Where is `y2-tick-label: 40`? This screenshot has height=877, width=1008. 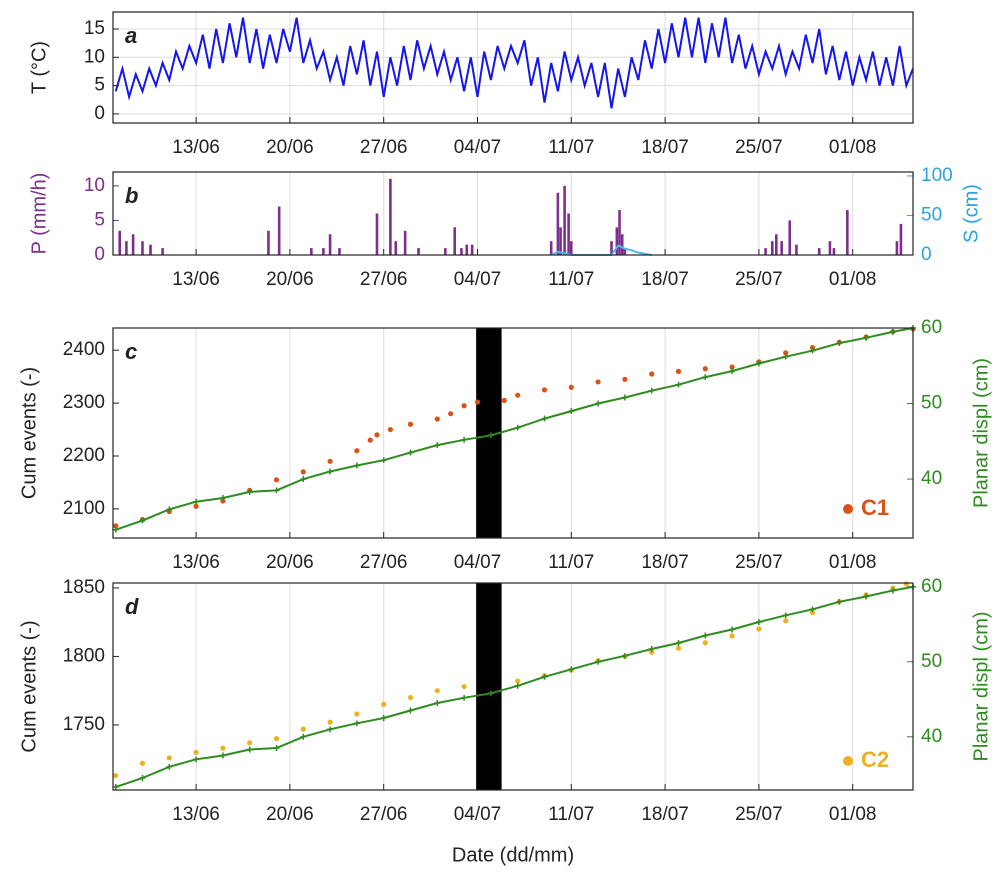
y2-tick-label: 40 is located at coordinates (931, 736).